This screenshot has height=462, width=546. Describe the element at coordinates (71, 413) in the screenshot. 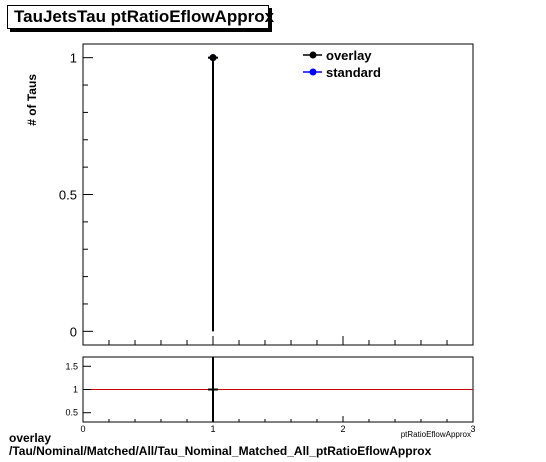

I see `ratio-y-tick-label: 0.5` at that location.